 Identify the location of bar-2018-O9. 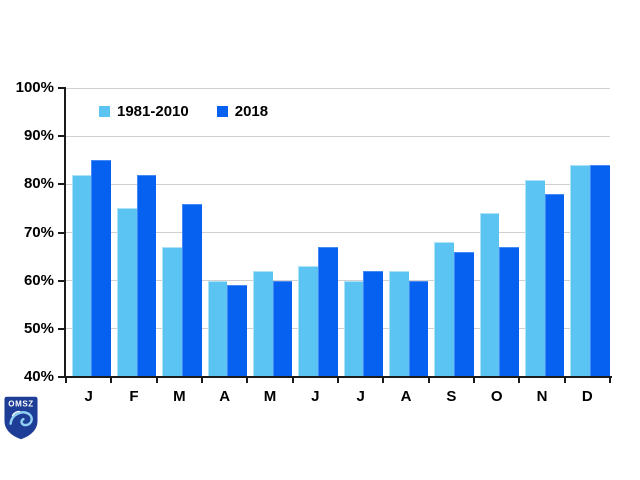
(509, 311).